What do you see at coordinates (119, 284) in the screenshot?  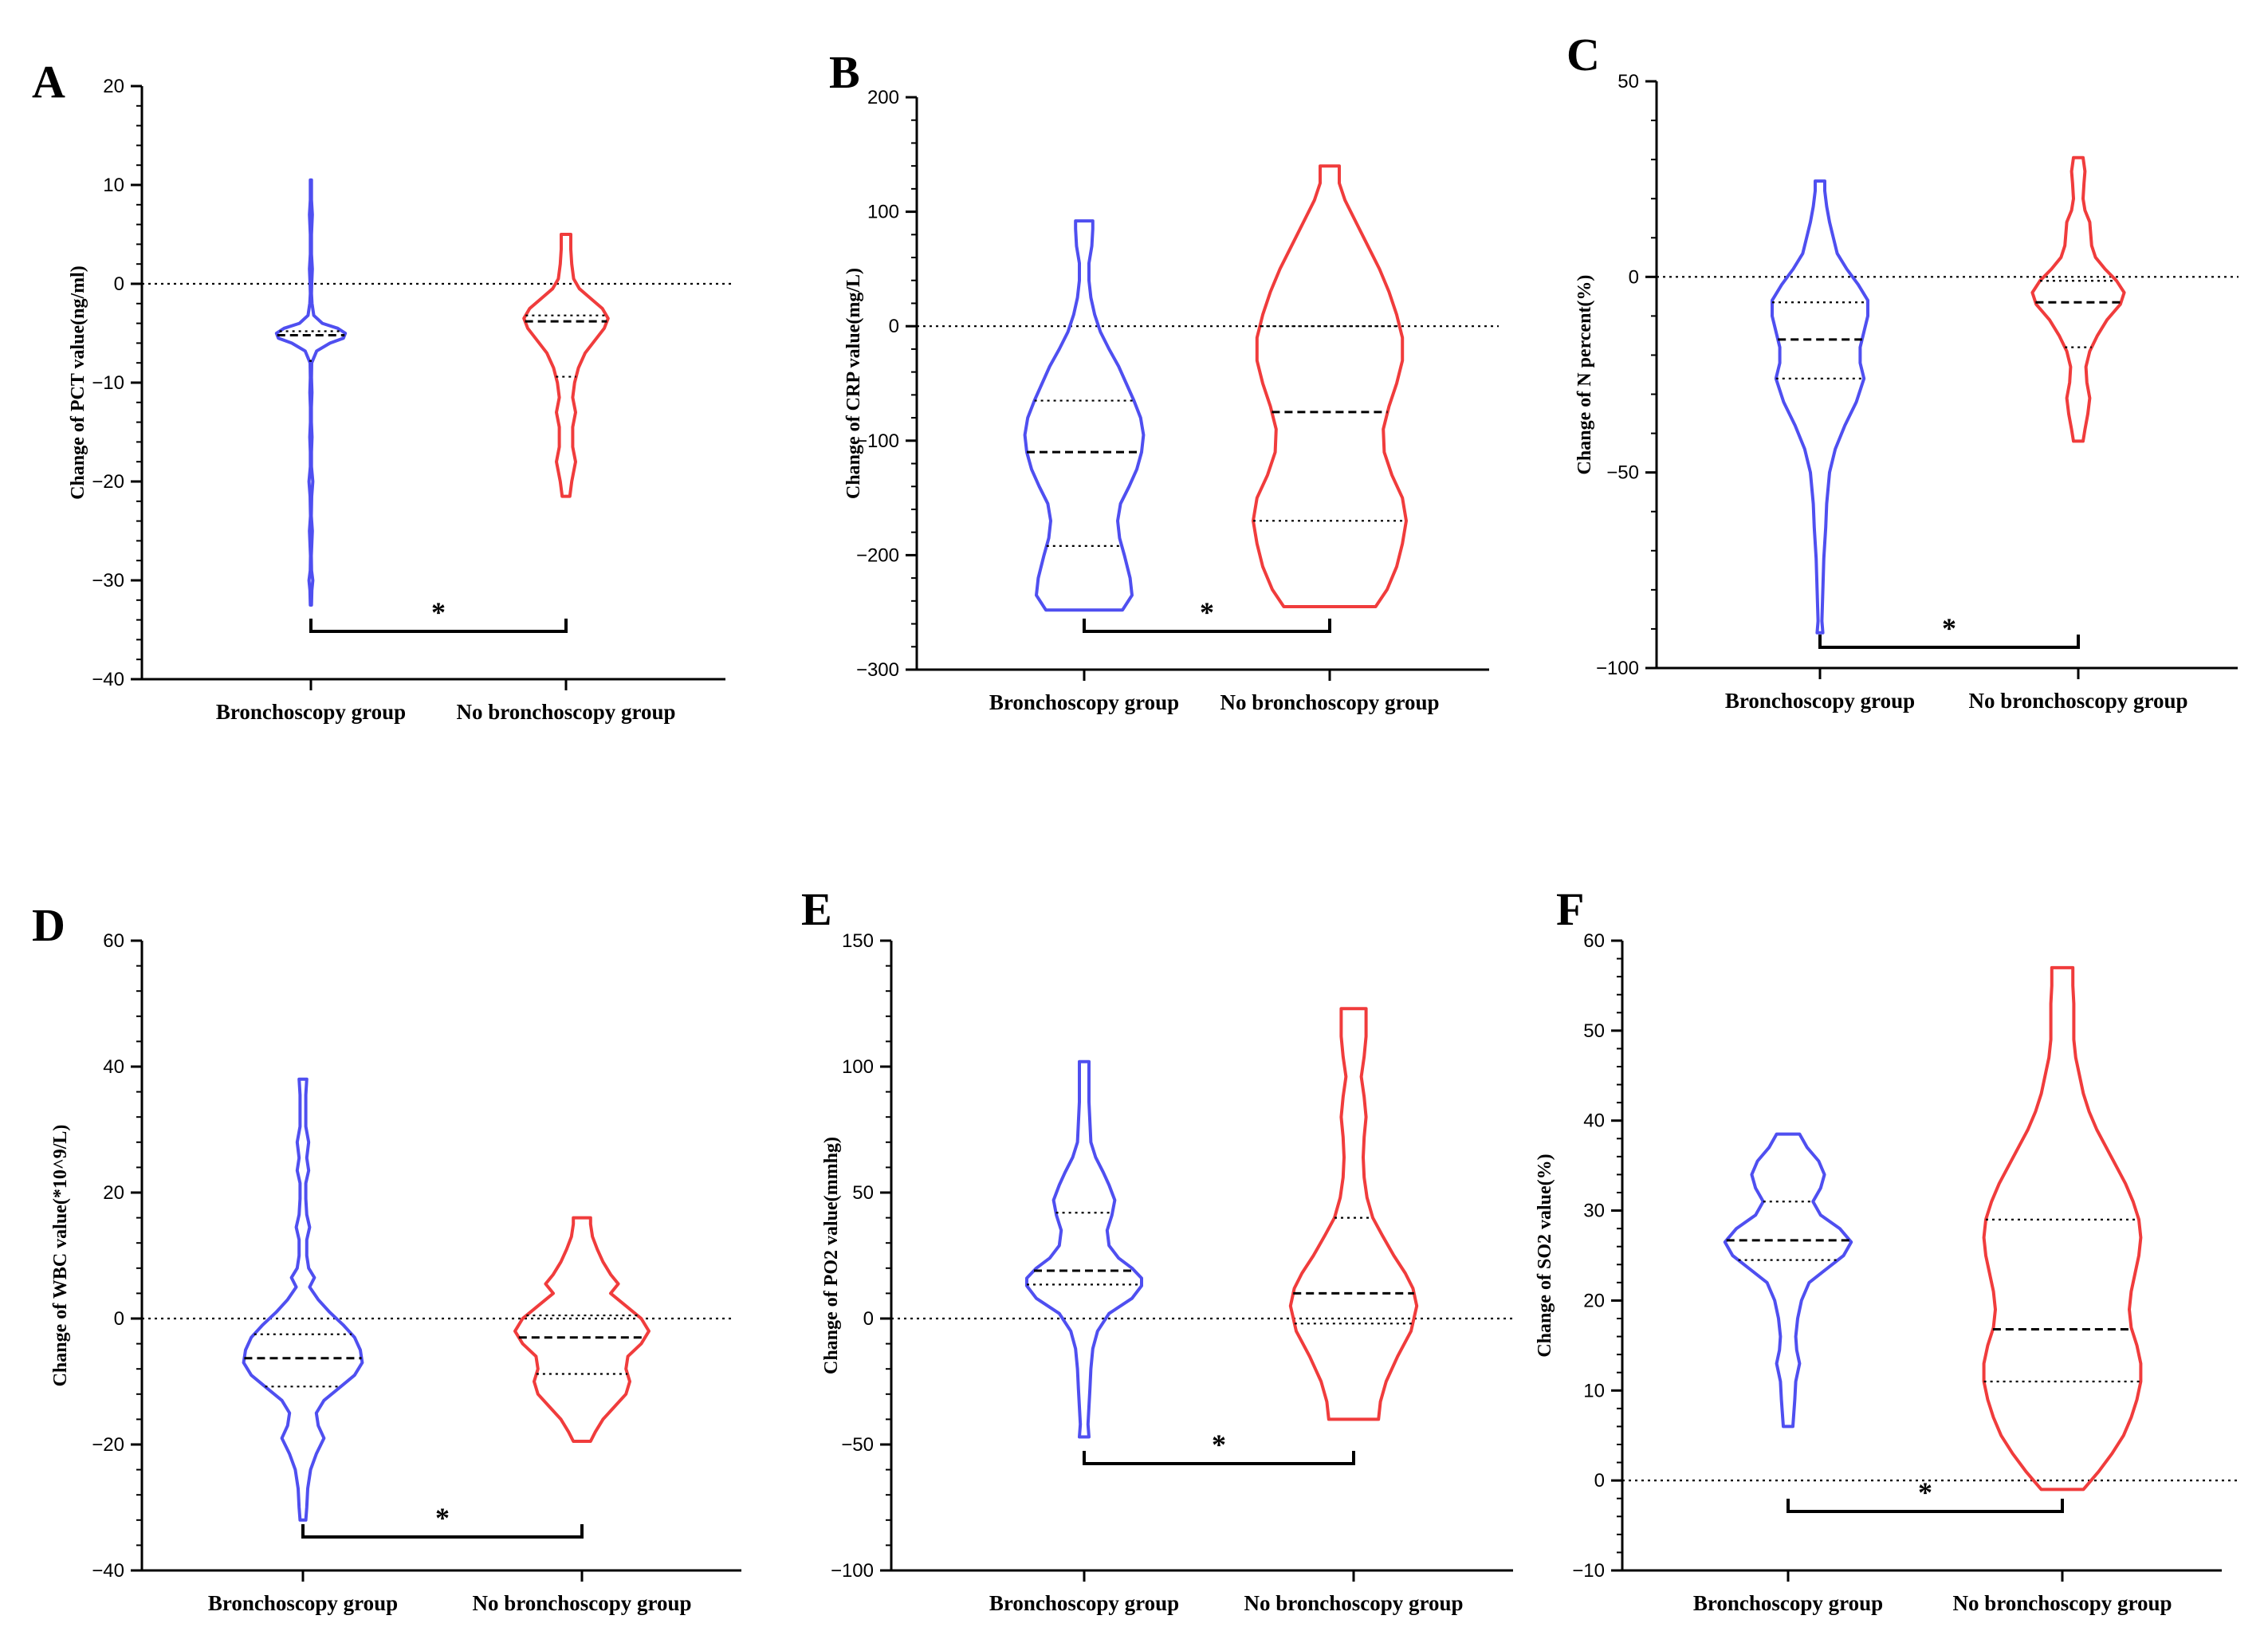 I see `panel-a-tick-label: 0` at bounding box center [119, 284].